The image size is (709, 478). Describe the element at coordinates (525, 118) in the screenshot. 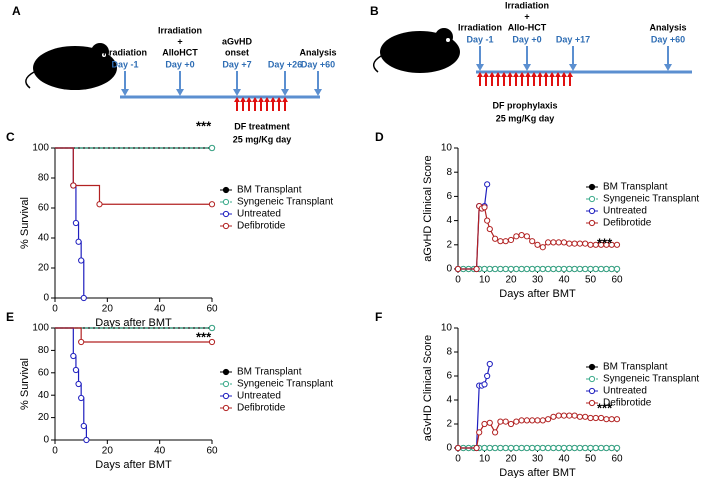

I see `treatment-text: 25 mg/Kg day` at that location.